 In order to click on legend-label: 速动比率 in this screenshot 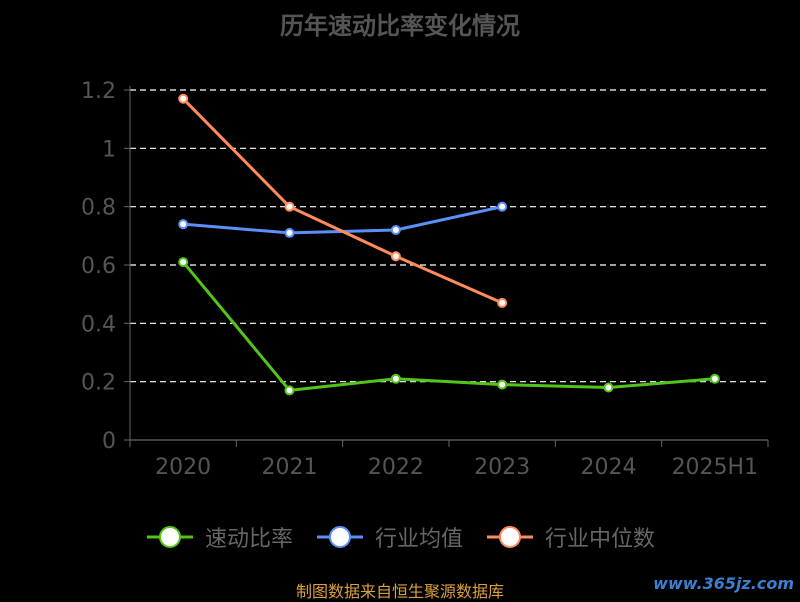, I will do `click(248, 539)`.